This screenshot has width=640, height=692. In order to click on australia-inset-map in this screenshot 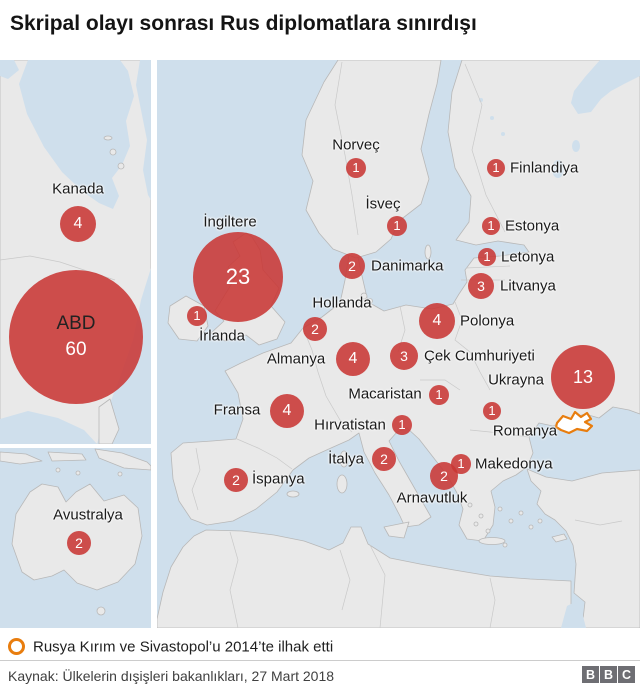, I will do `click(75, 538)`.